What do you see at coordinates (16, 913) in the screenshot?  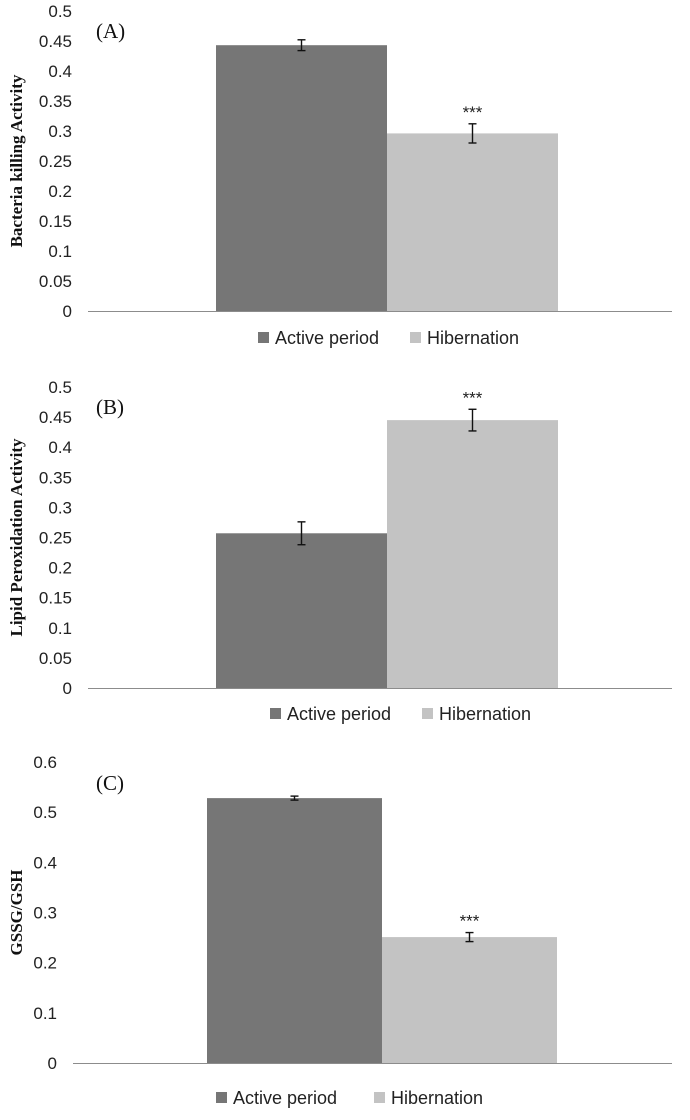 I see `y-axis-label: GSSG/GSH` at bounding box center [16, 913].